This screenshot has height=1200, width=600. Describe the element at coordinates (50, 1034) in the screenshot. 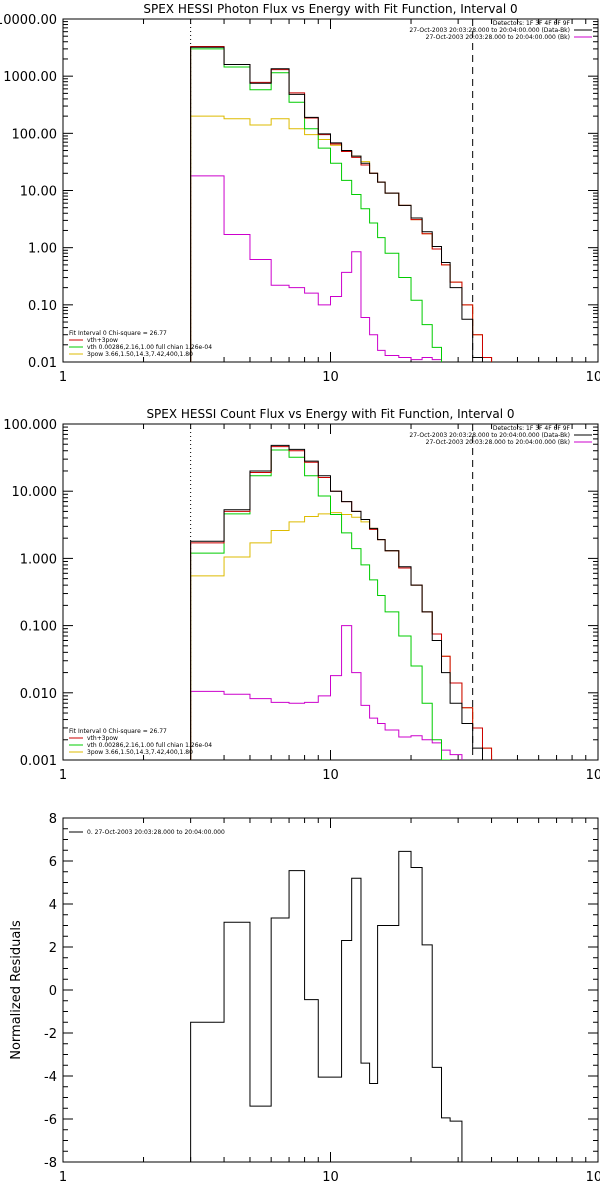

I see `y-tick-label: -2` at that location.